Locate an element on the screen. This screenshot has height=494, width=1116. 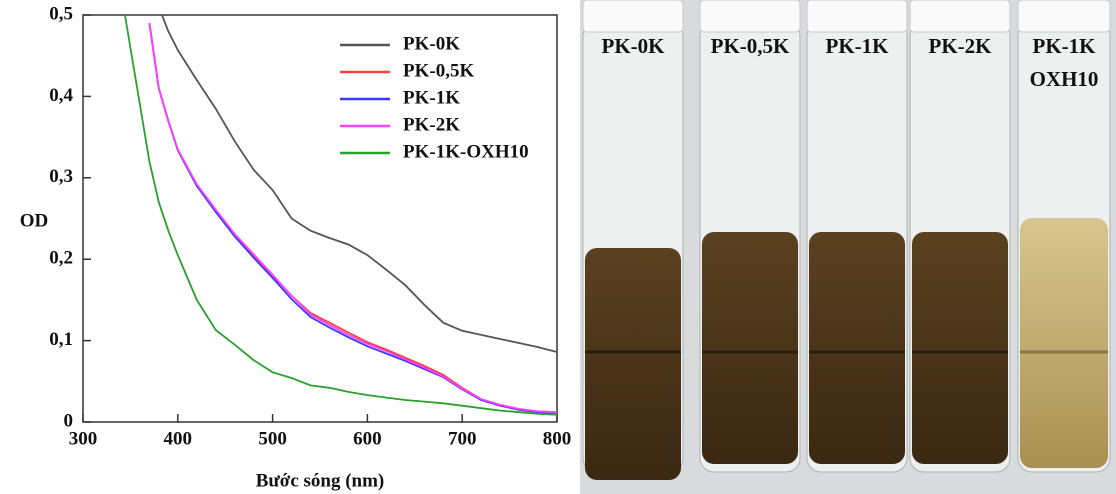
y-tick-label: 0,4 is located at coordinates (61, 95).